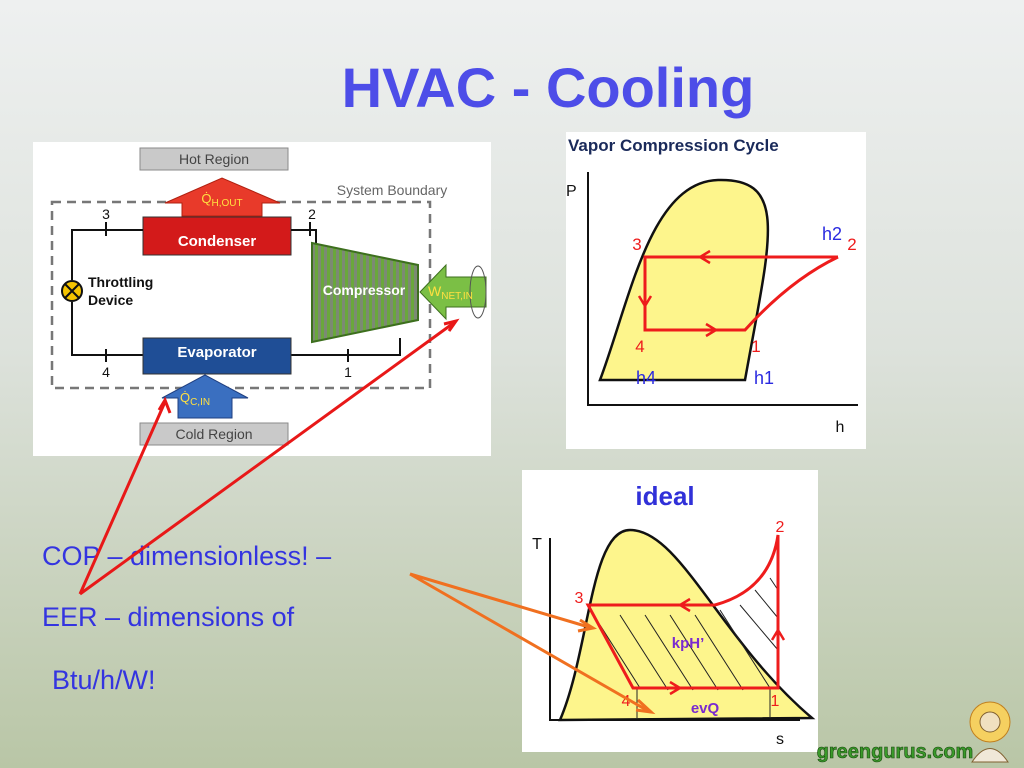 Image resolution: width=1024 pixels, height=768 pixels. What do you see at coordinates (110, 300) in the screenshot?
I see `throttling-label: Device` at bounding box center [110, 300].